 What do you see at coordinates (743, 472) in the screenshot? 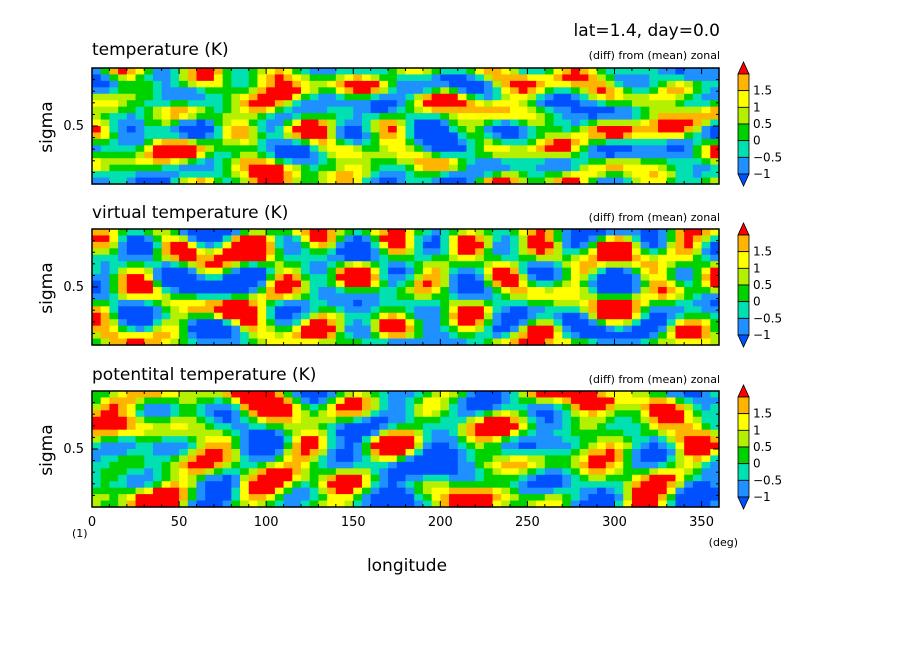
I see `colorbar-segment` at bounding box center [743, 472].